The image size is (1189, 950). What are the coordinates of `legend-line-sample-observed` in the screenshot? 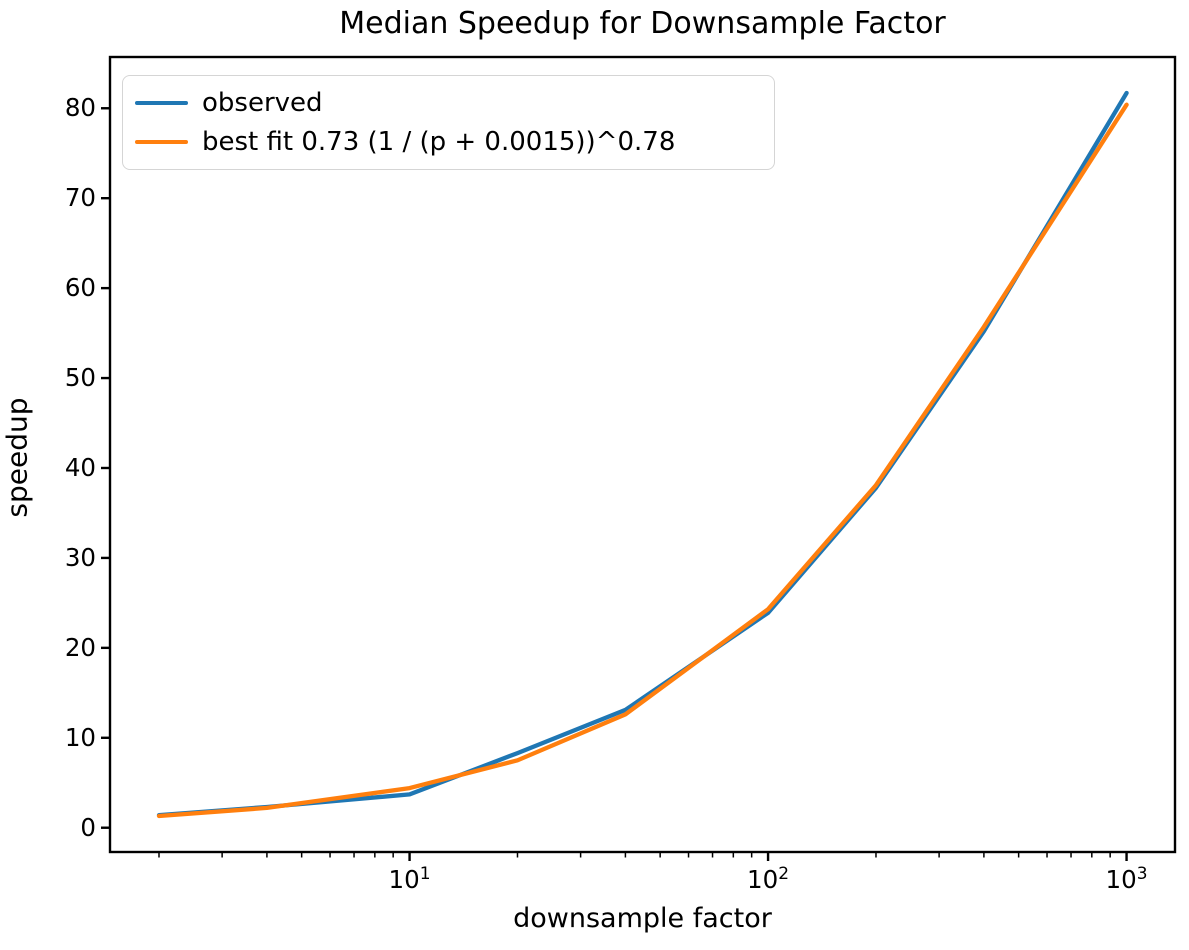 It's located at (161, 103).